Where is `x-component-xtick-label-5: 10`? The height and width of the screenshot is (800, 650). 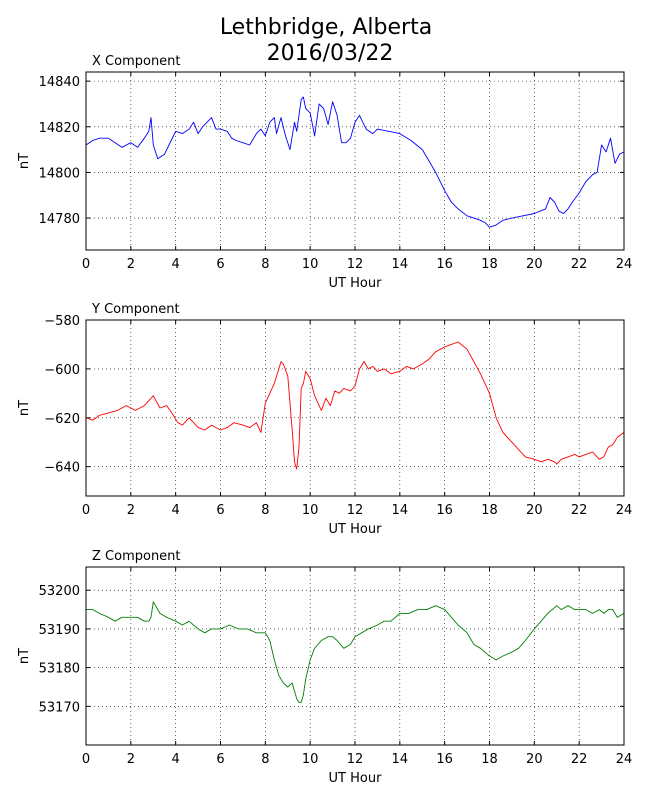 x-component-xtick-label-5: 10 is located at coordinates (310, 264).